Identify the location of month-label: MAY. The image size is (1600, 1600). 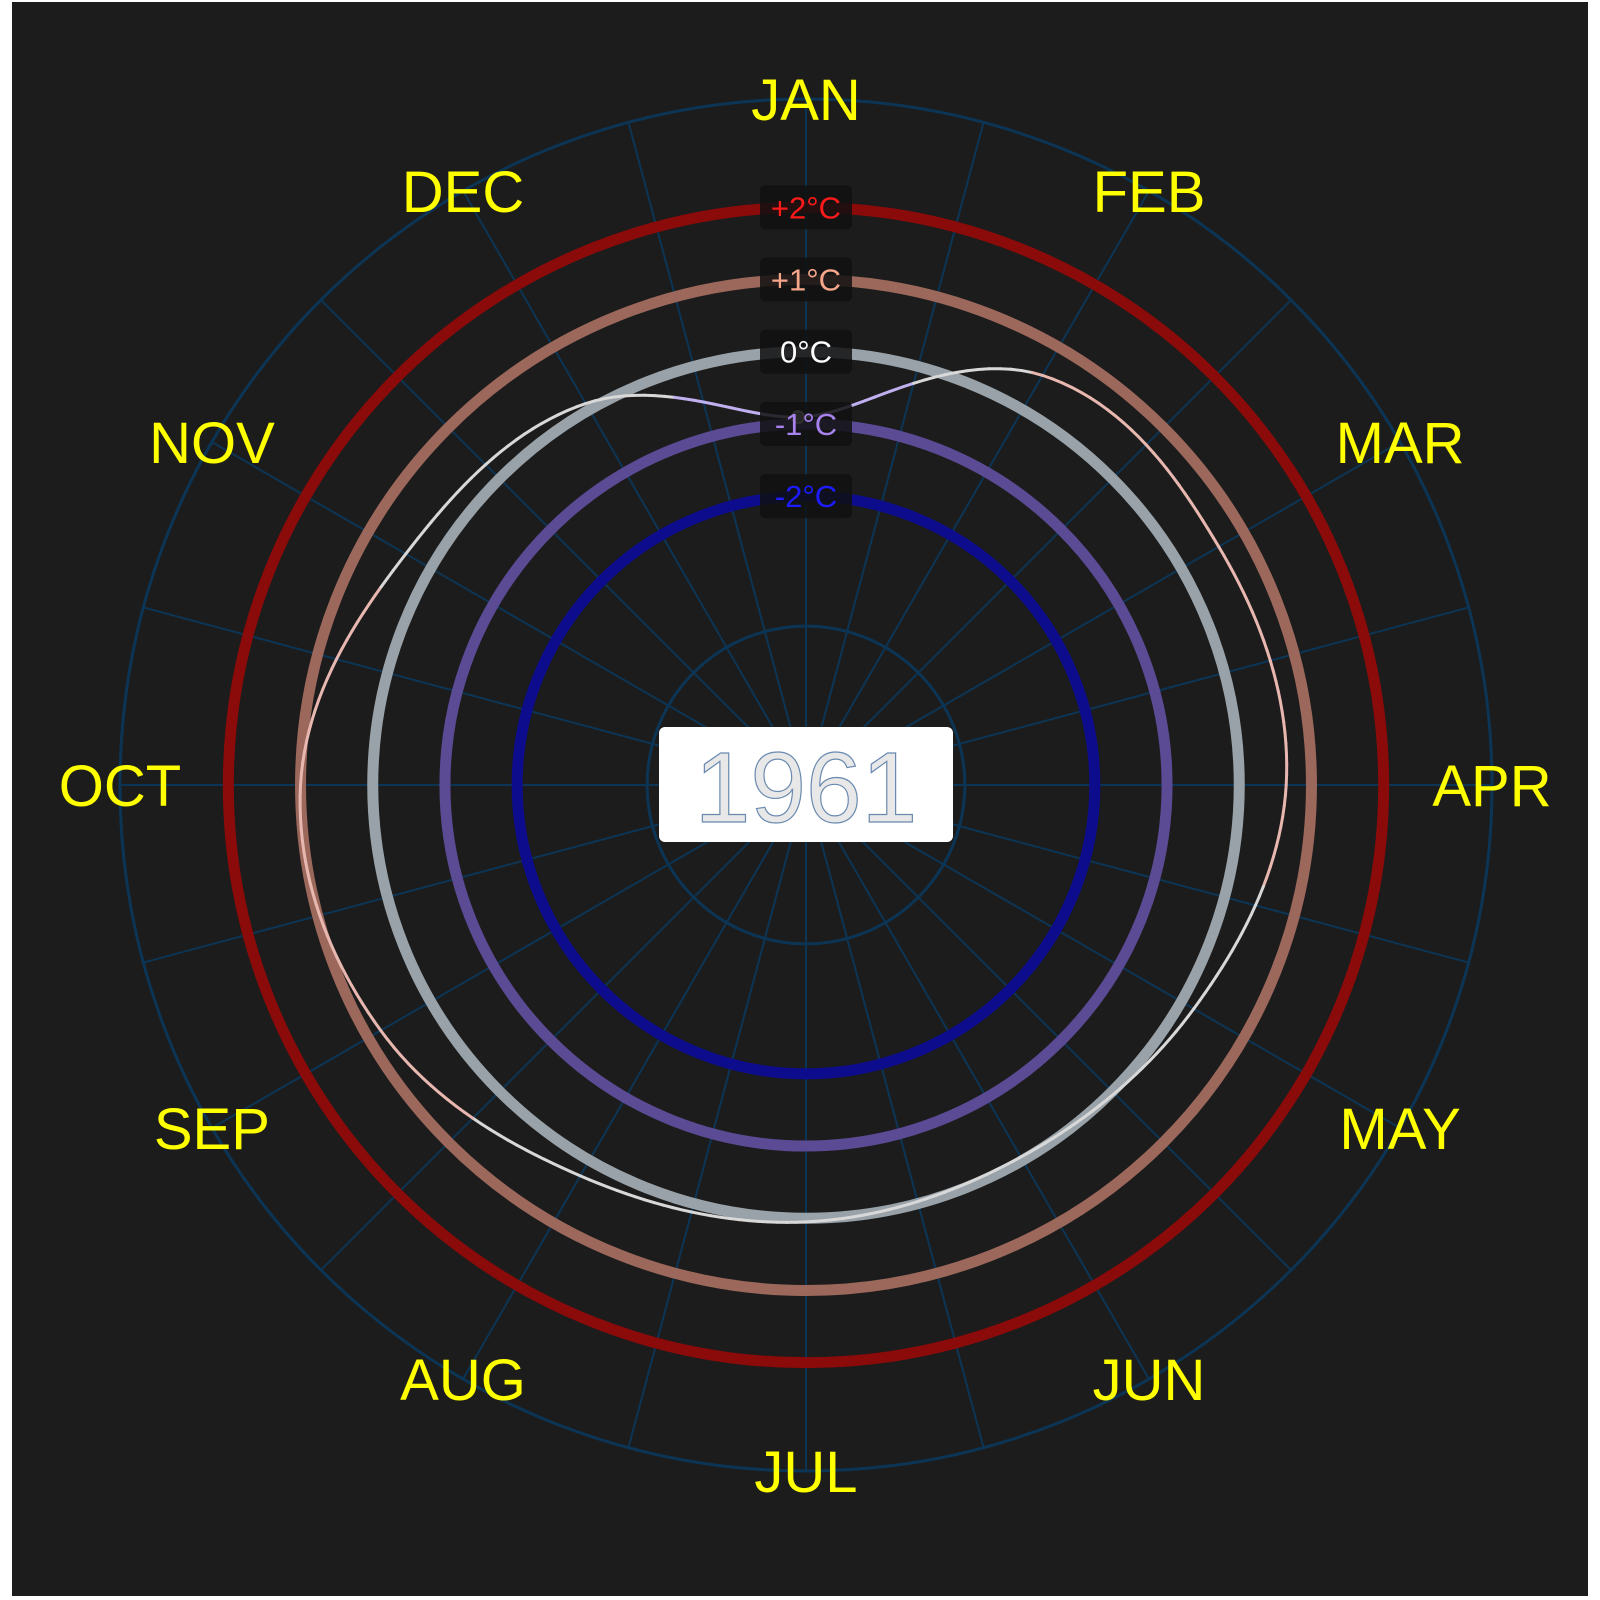
(1399, 1129).